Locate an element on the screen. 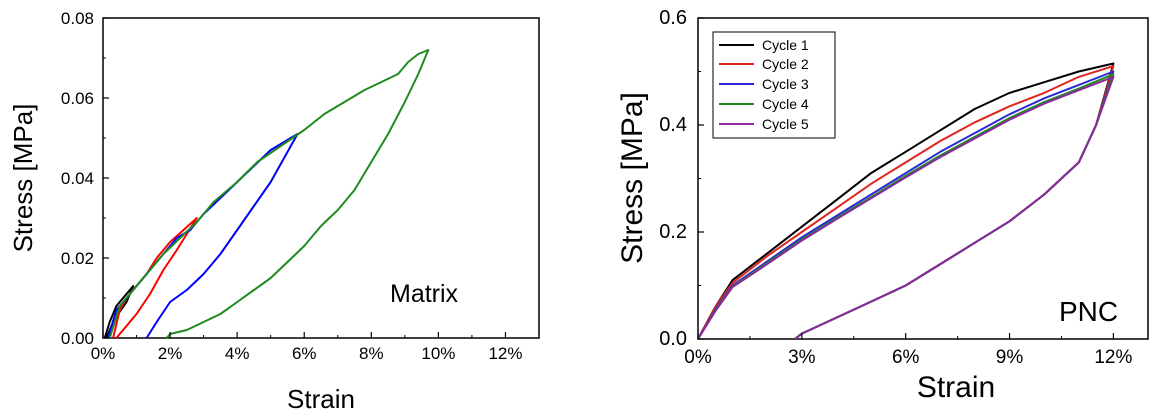  matrix-y-tick-label: 0.02 is located at coordinates (77, 258).